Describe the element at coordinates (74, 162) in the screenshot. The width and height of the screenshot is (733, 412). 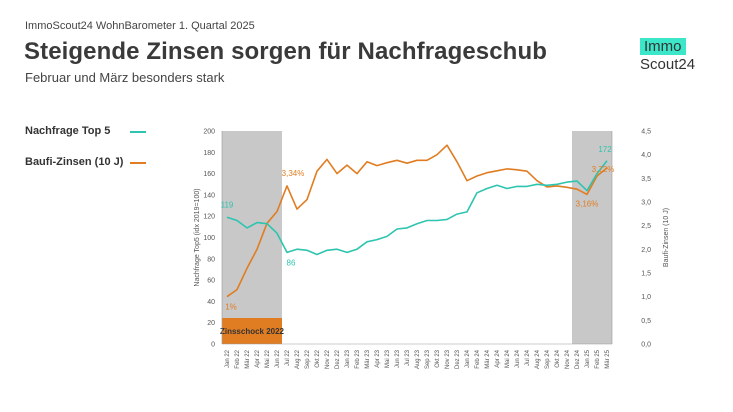
I see `legend-zinsen-label: Baufi-Zinsen (10 J)` at that location.